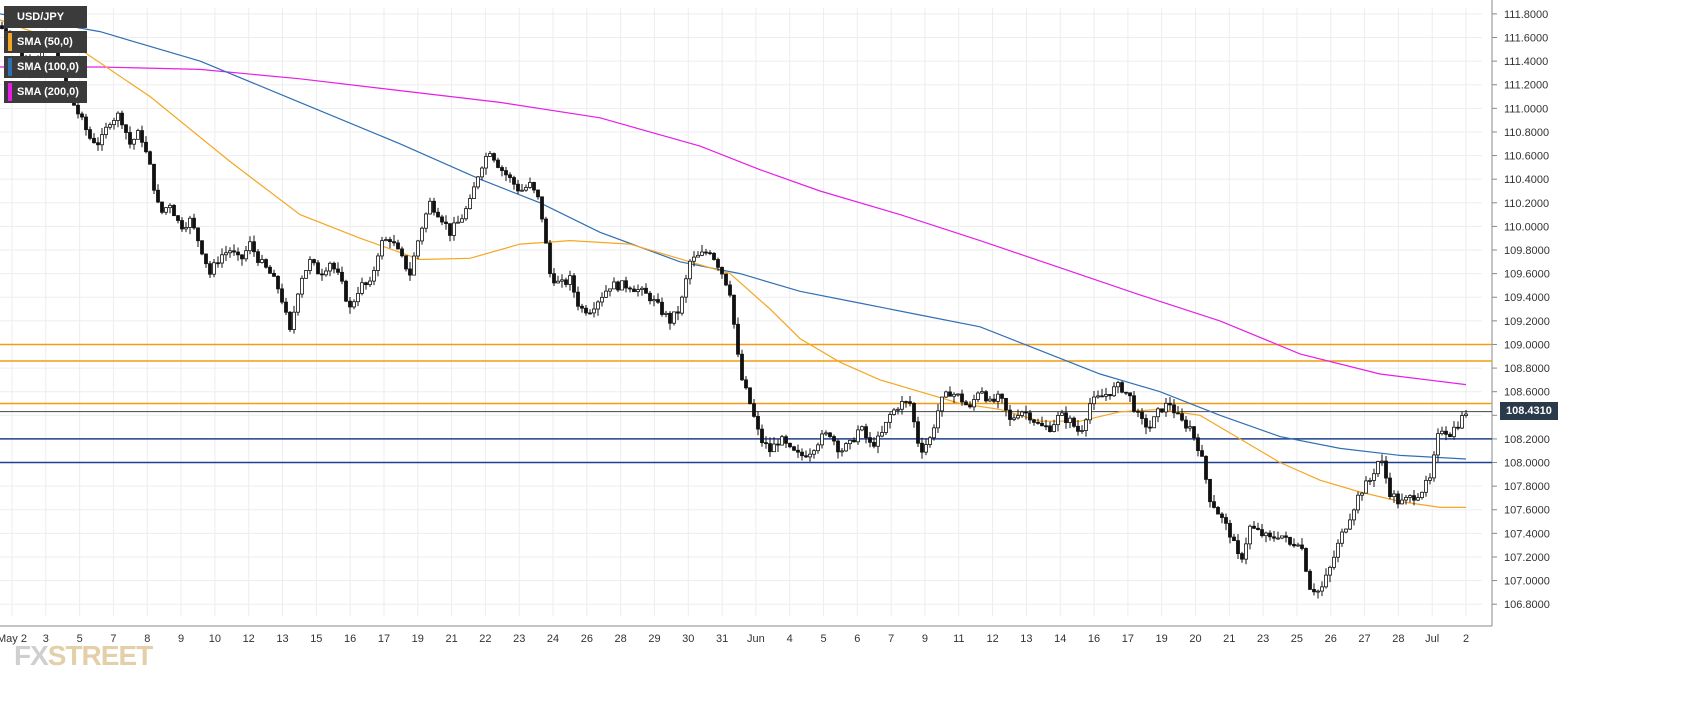 The height and width of the screenshot is (712, 1707). Describe the element at coordinates (553, 639) in the screenshot. I see `x-tick-label: 24` at that location.